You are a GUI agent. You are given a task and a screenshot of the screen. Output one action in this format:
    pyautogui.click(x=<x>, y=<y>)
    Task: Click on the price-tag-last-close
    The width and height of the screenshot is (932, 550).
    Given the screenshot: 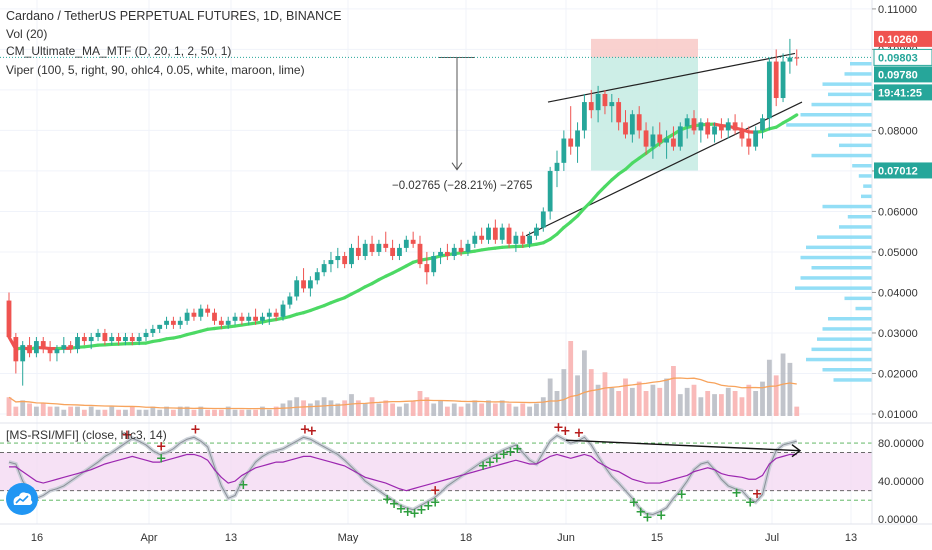 What is the action you would take?
    pyautogui.click(x=903, y=74)
    